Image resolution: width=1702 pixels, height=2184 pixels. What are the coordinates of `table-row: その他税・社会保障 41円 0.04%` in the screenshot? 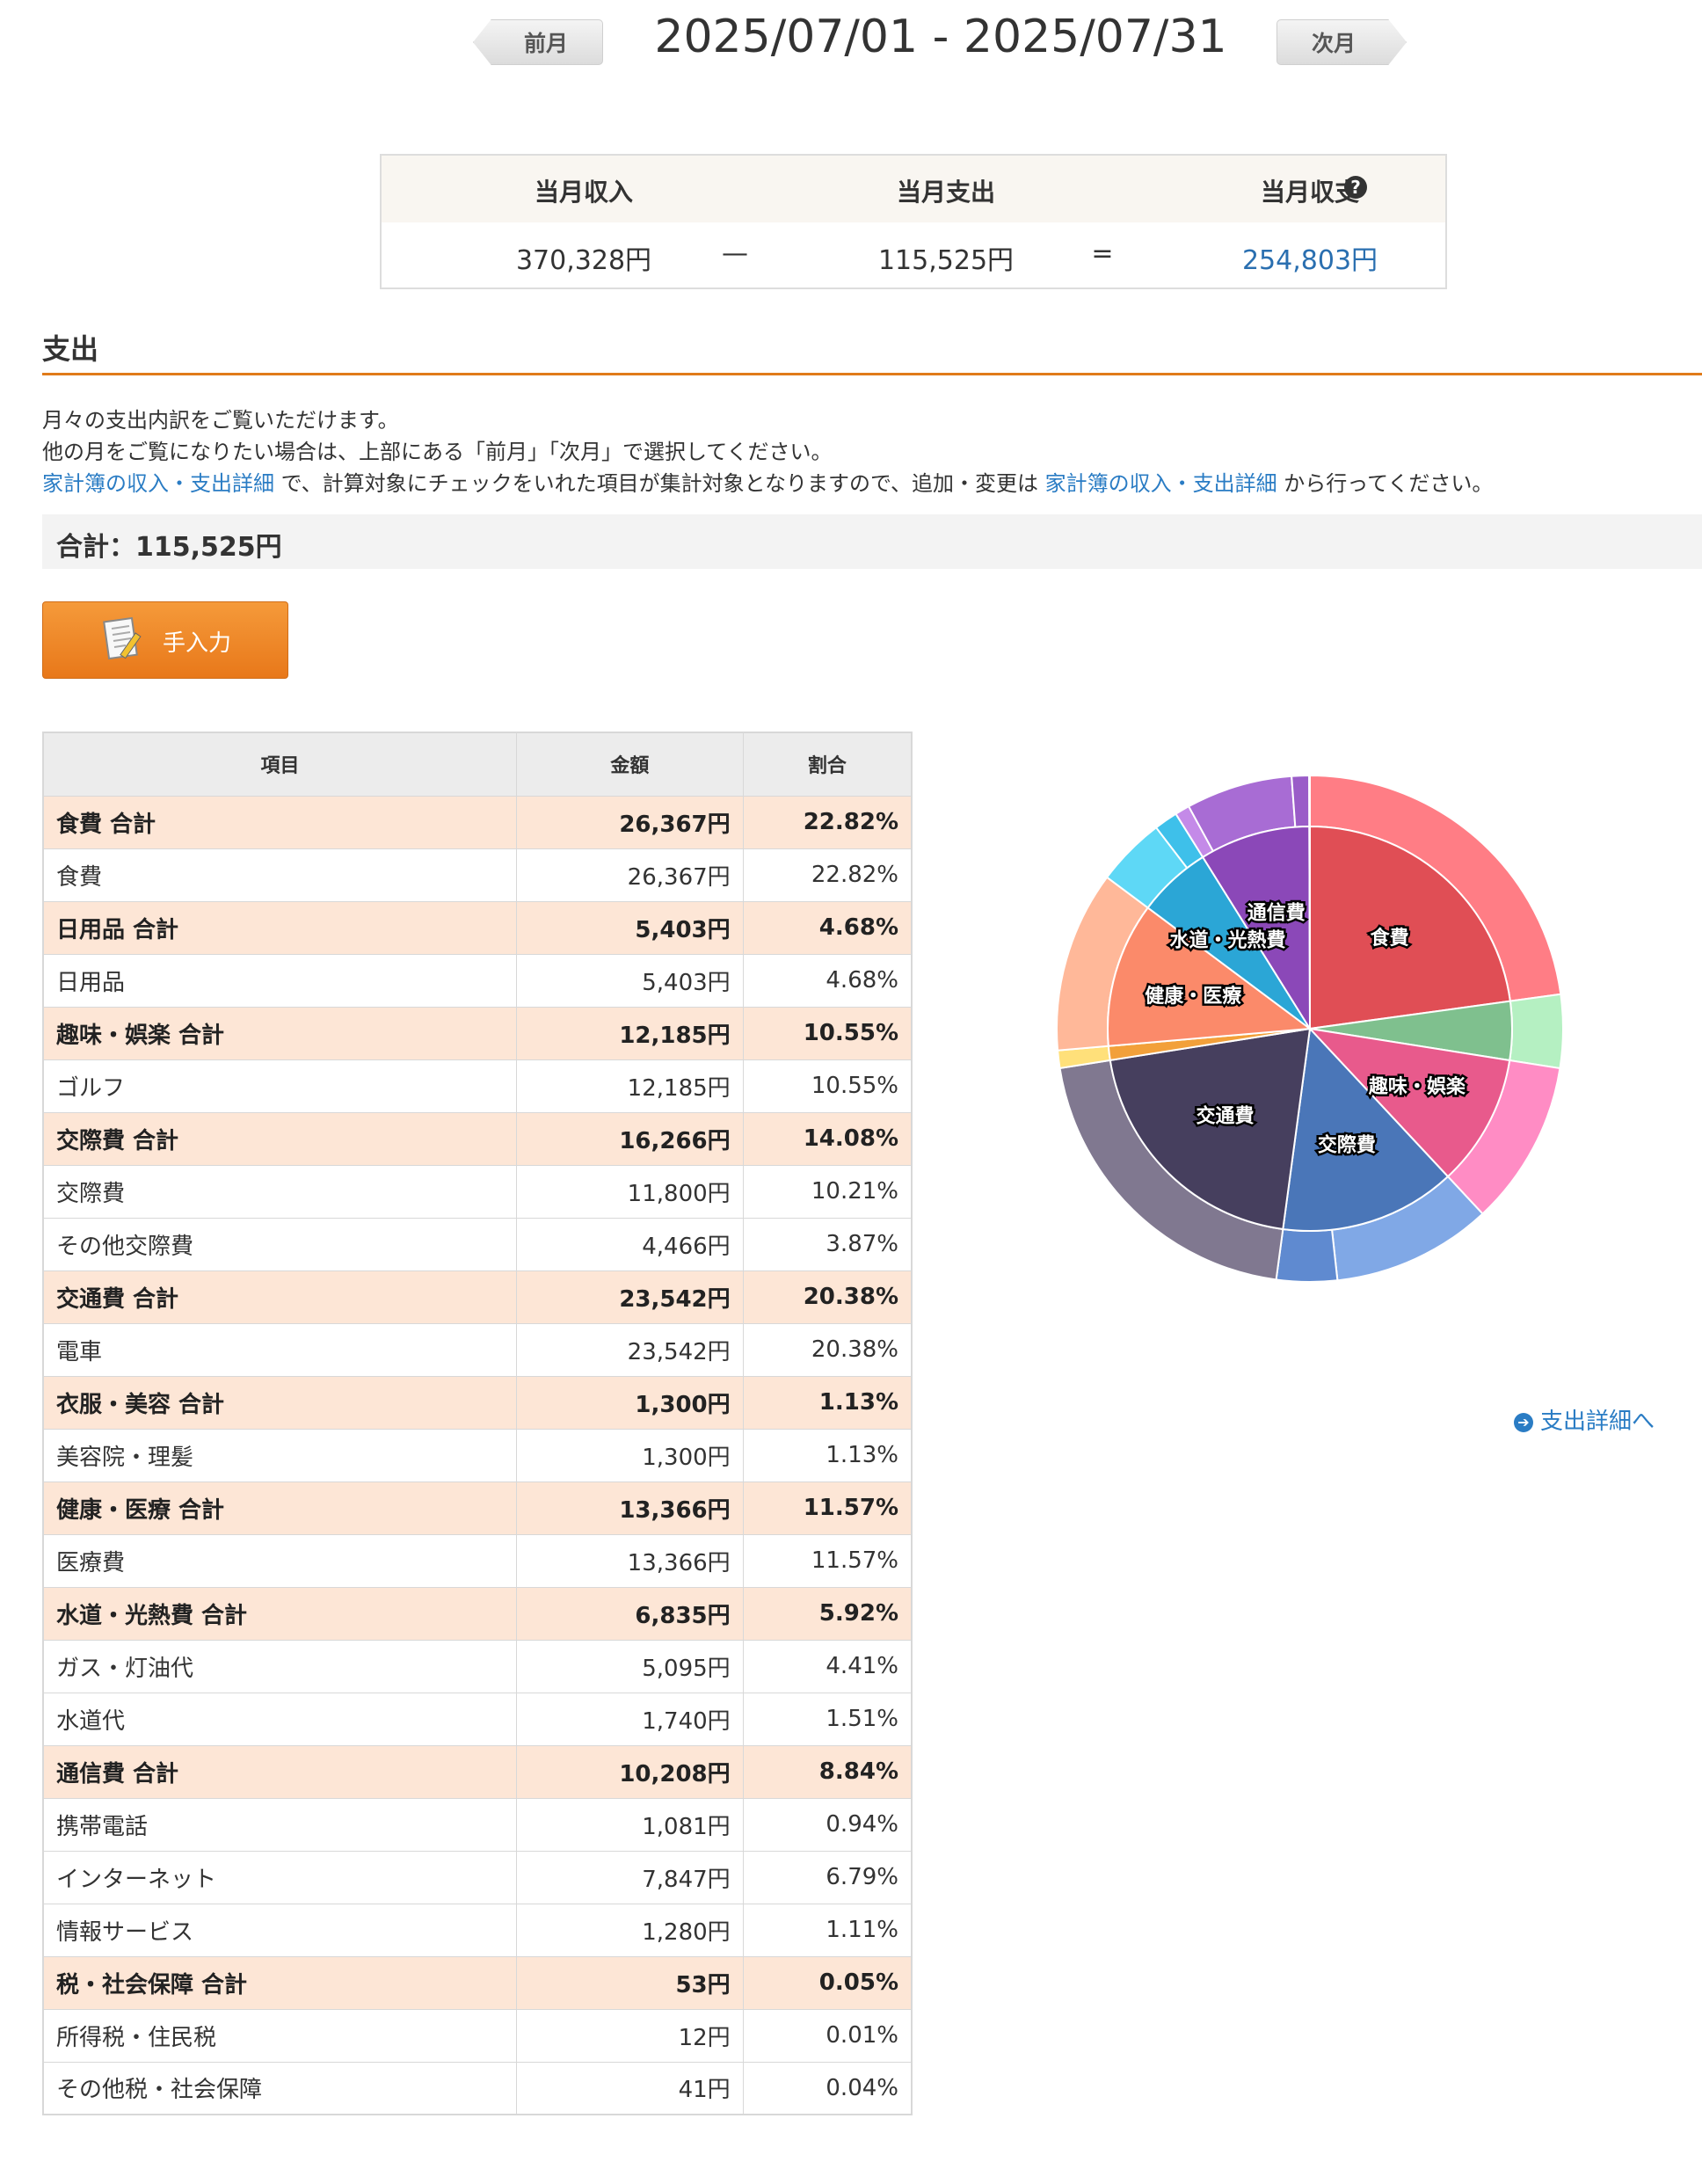 It's located at (478, 2088).